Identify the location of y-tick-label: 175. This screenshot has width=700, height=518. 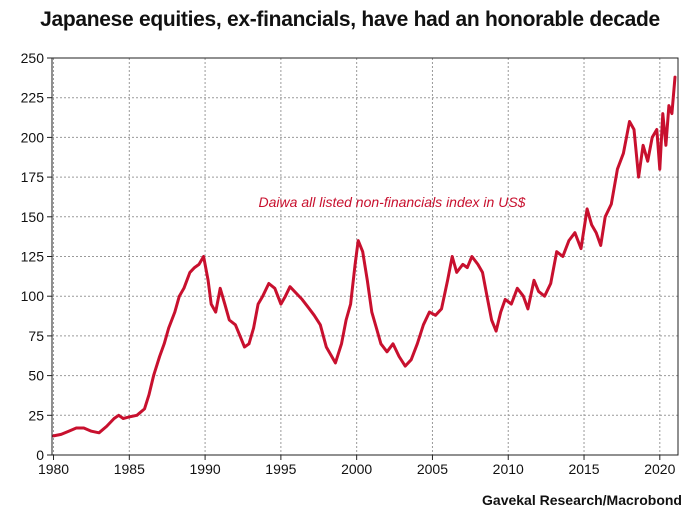
(33, 177).